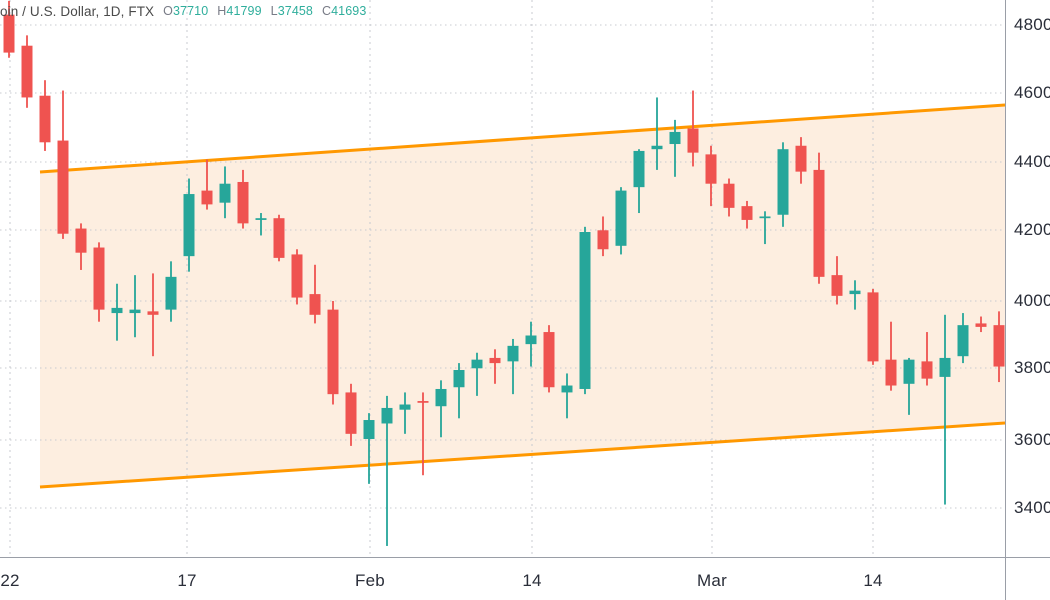  Describe the element at coordinates (1032, 229) in the screenshot. I see `price-tick-label: 42000` at that location.